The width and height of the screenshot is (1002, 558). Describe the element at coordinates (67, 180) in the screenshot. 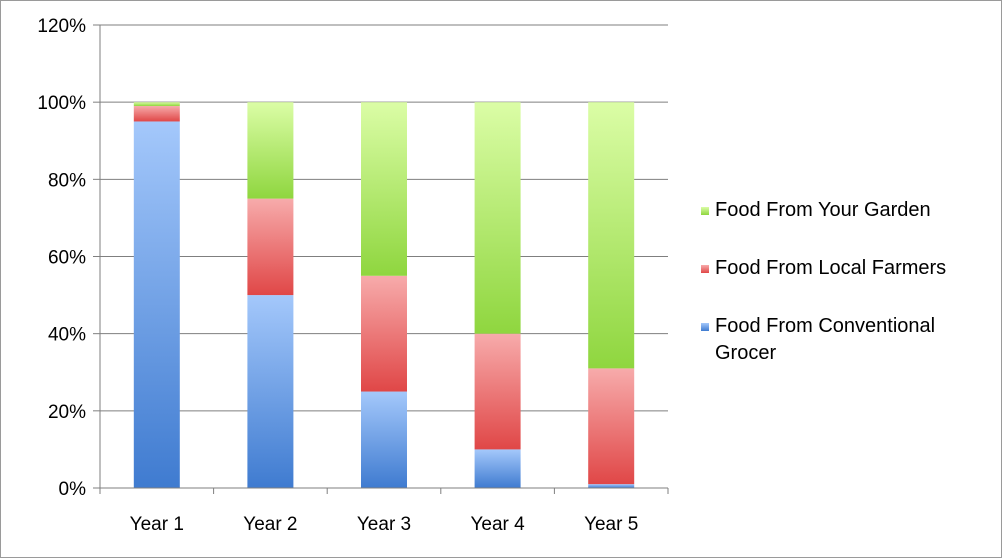

I see `y-tick-label: 80%` at that location.